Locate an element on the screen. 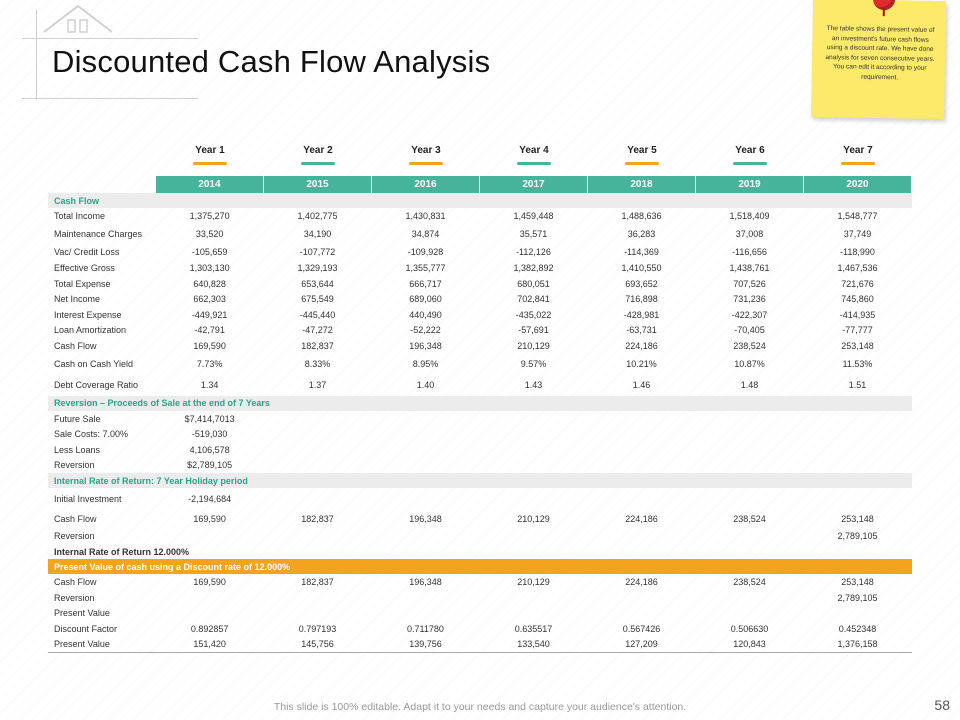  table-cell: -449,921 is located at coordinates (209, 314).